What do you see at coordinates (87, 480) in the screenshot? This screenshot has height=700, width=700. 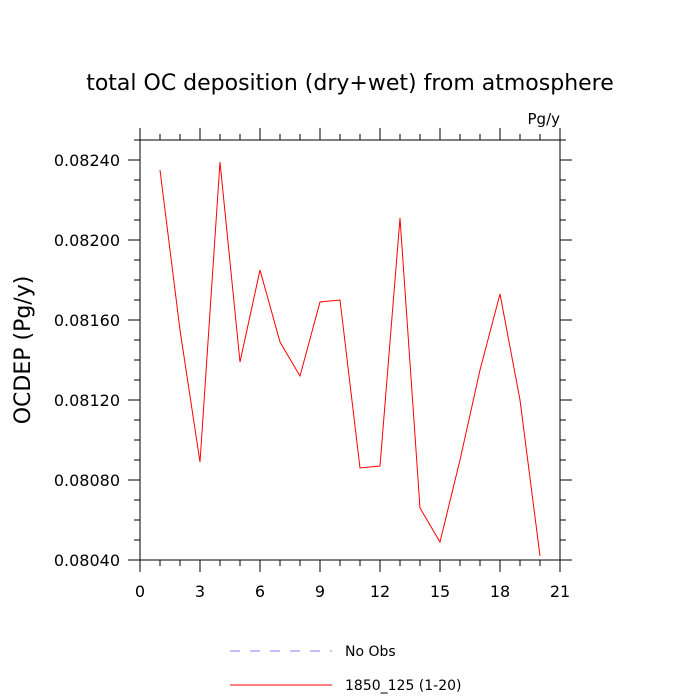 I see `y-tick-label: 0.08080` at bounding box center [87, 480].